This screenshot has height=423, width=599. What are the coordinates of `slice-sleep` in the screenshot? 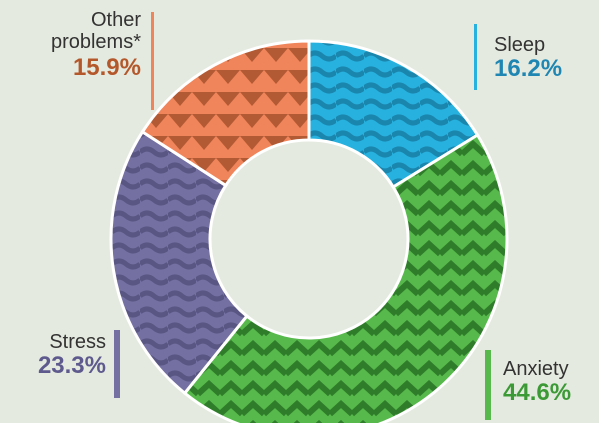 It's located at (393, 114).